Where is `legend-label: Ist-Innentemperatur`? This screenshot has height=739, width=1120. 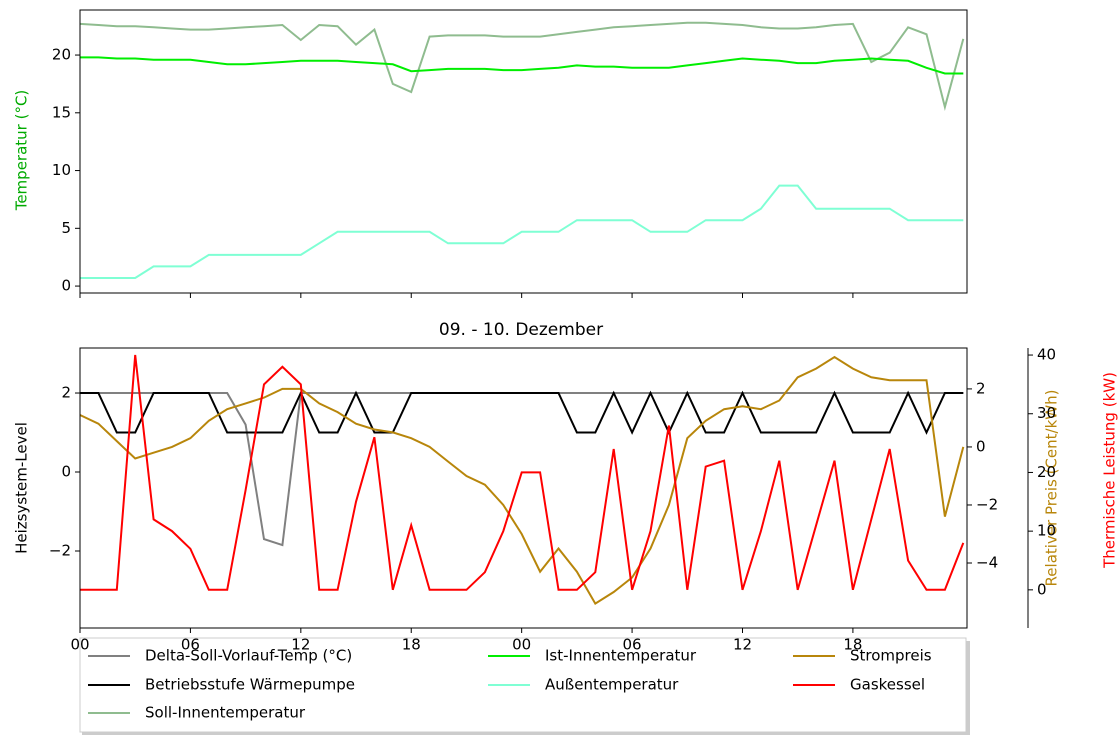 legend-label: Ist-Innentemperatur is located at coordinates (621, 656).